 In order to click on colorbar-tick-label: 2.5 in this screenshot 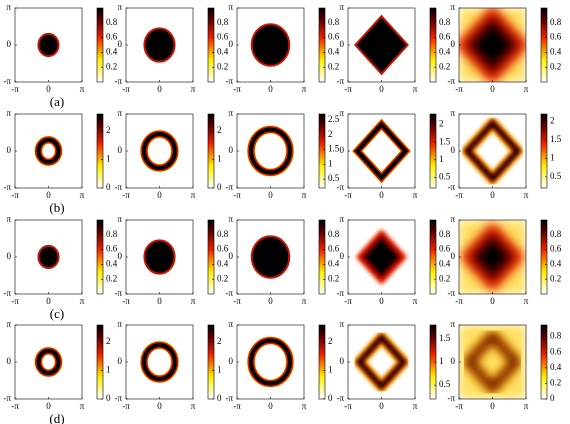, I will do `click(334, 119)`.